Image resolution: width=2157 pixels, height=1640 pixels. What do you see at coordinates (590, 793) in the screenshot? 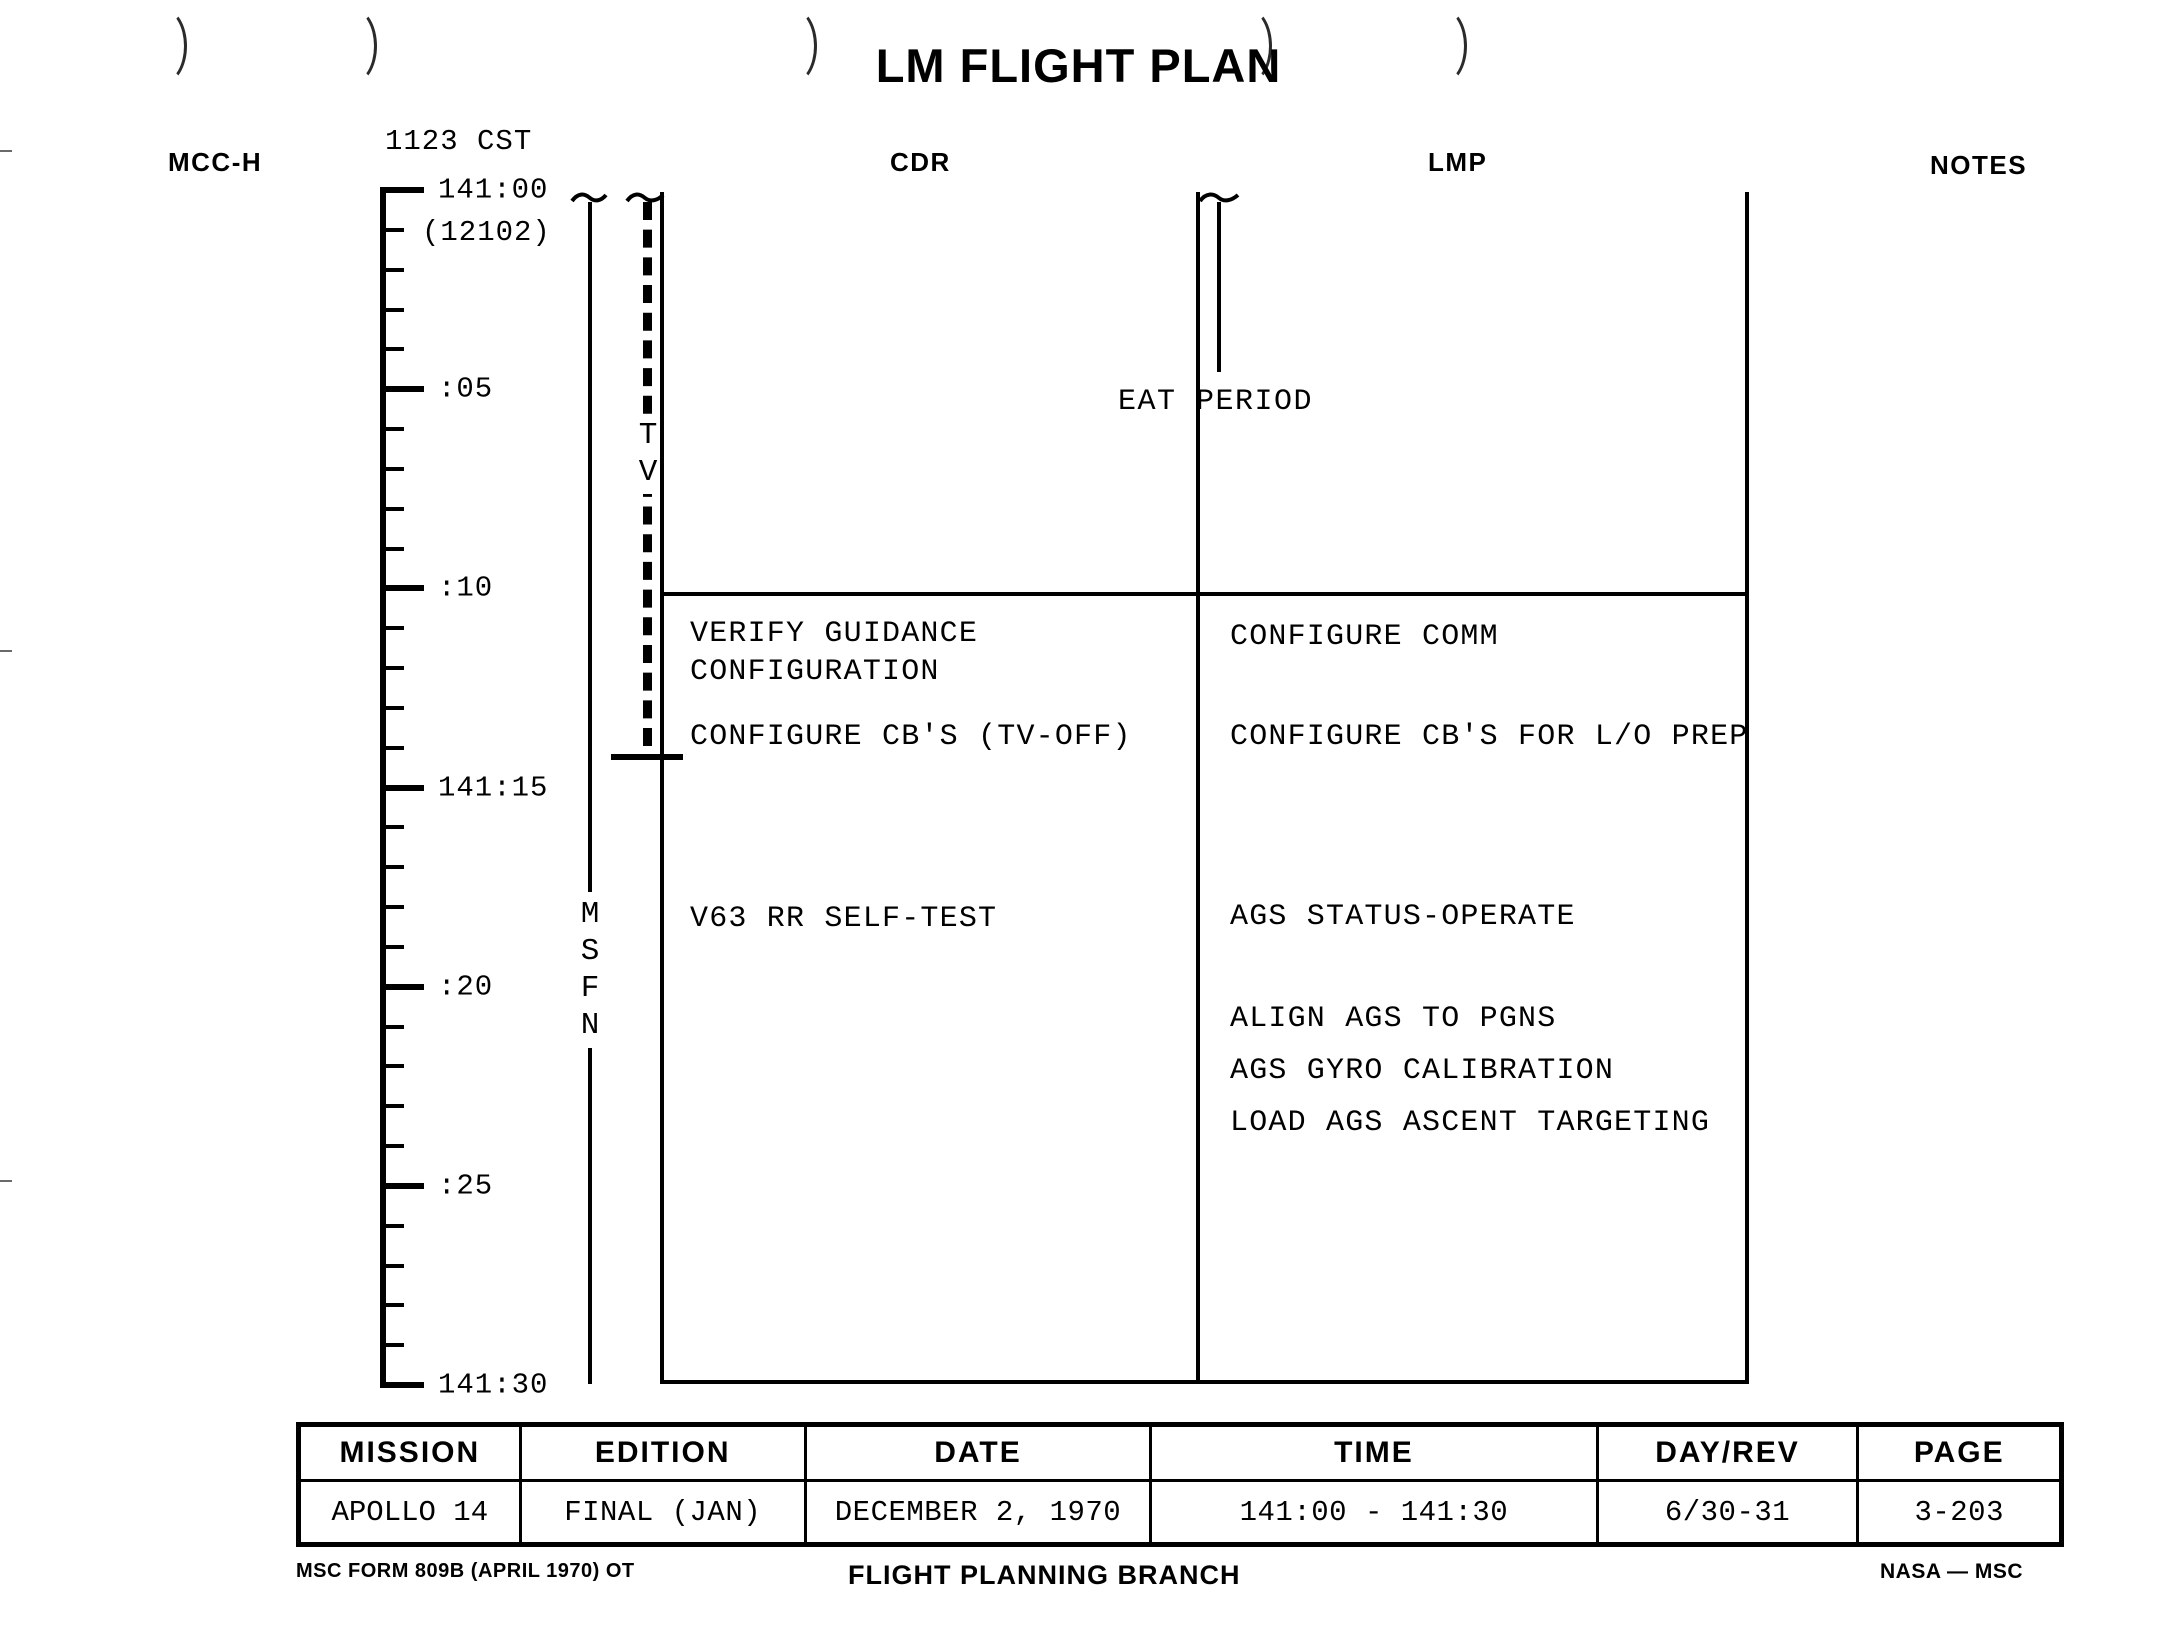
I see `msfn-bar-stem` at bounding box center [590, 793].